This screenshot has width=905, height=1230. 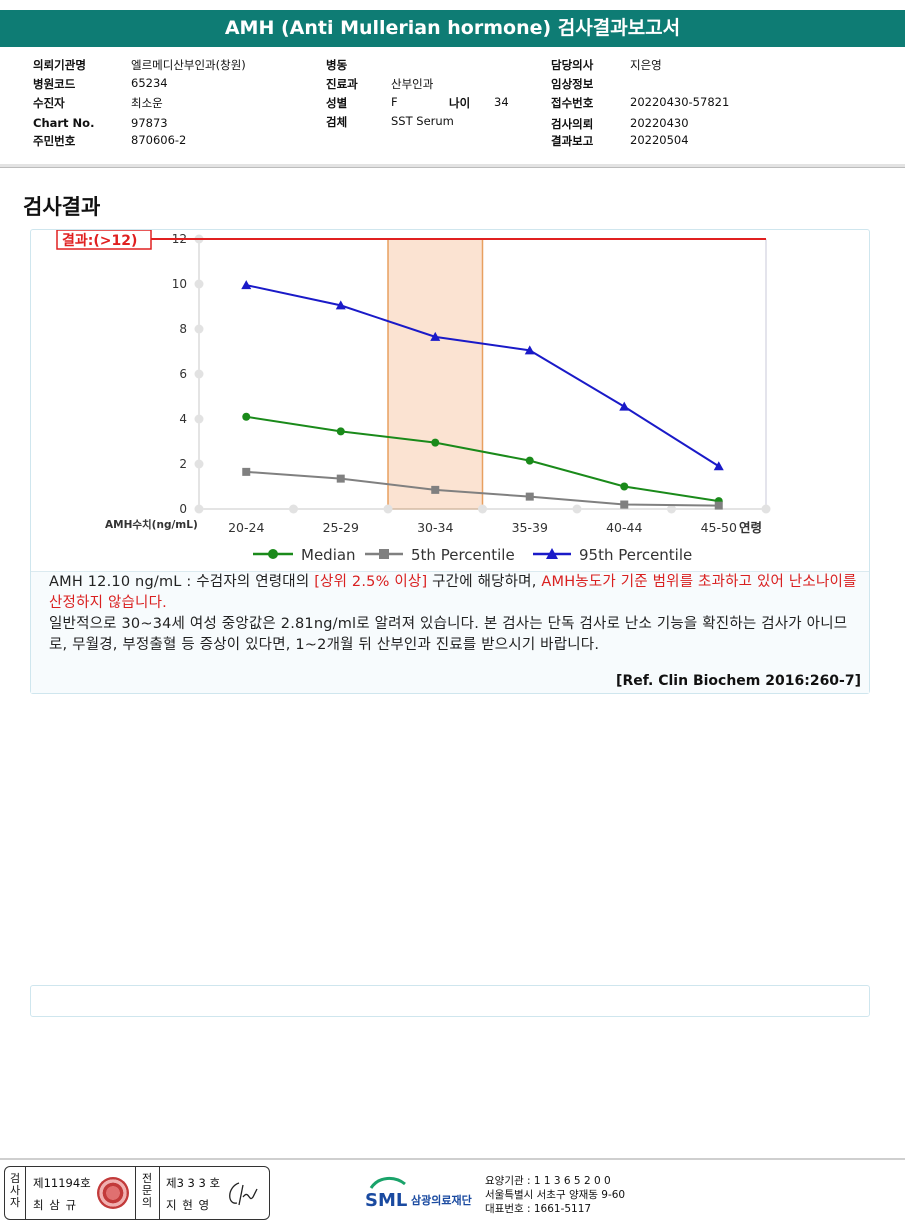 I want to click on inspector-name: 최 삼 규, so click(x=55, y=1205).